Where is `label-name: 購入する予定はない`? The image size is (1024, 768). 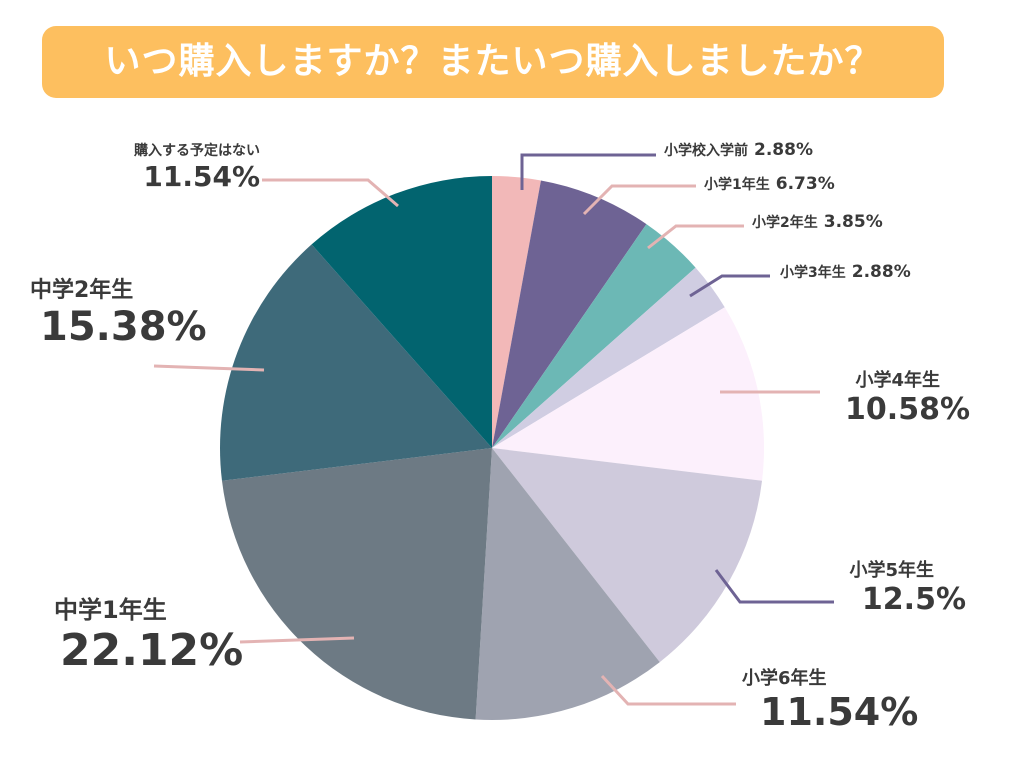 label-name: 購入する予定はない is located at coordinates (197, 151).